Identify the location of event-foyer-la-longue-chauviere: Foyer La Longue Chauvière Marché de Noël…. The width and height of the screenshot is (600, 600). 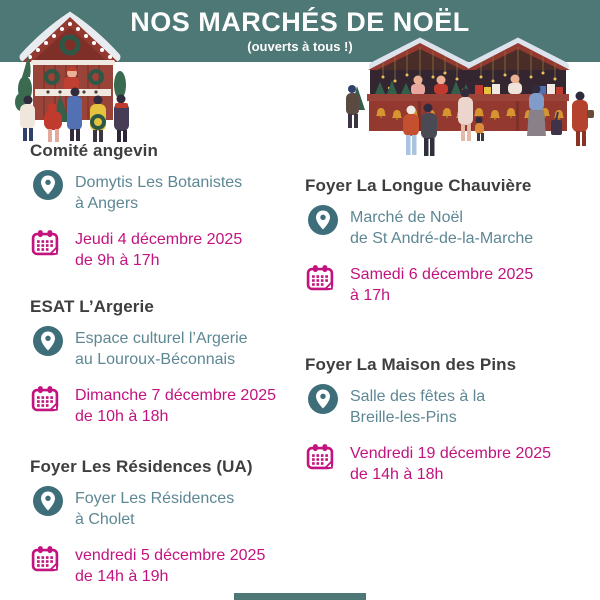
(451, 247).